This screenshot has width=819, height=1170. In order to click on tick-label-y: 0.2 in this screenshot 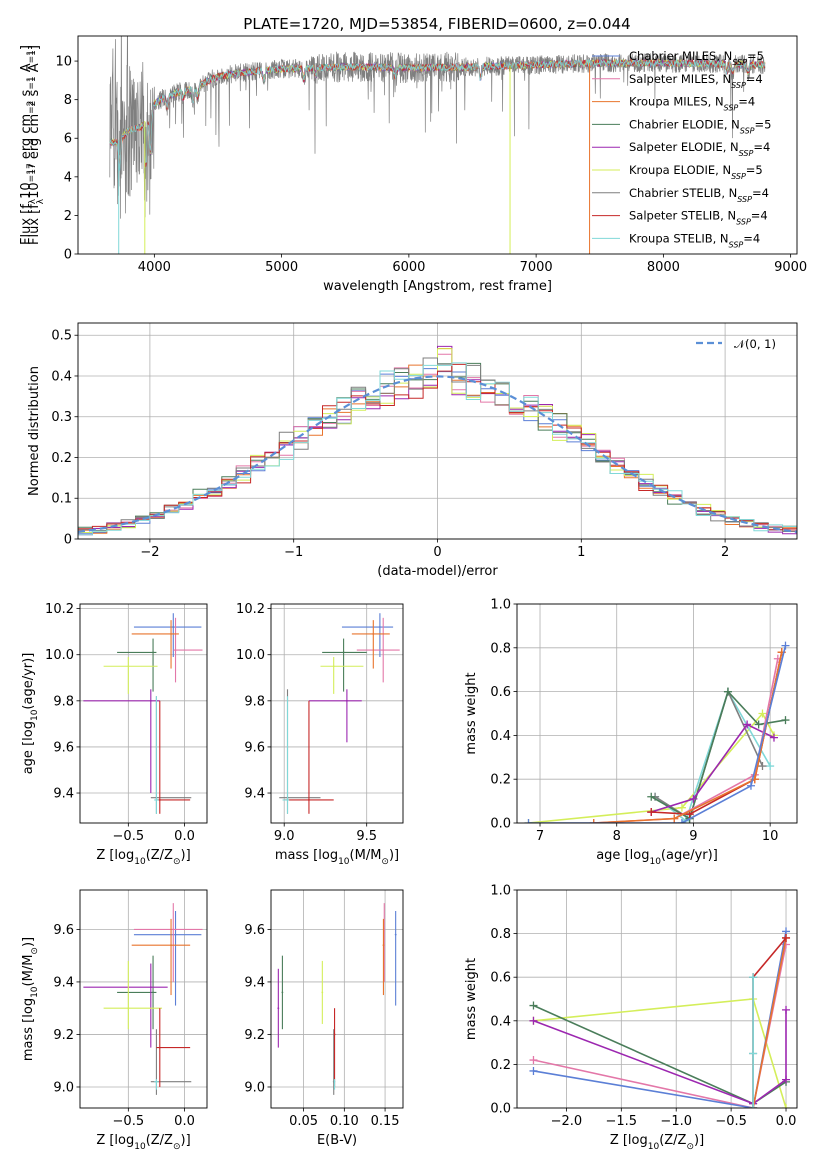, I will do `click(500, 780)`.